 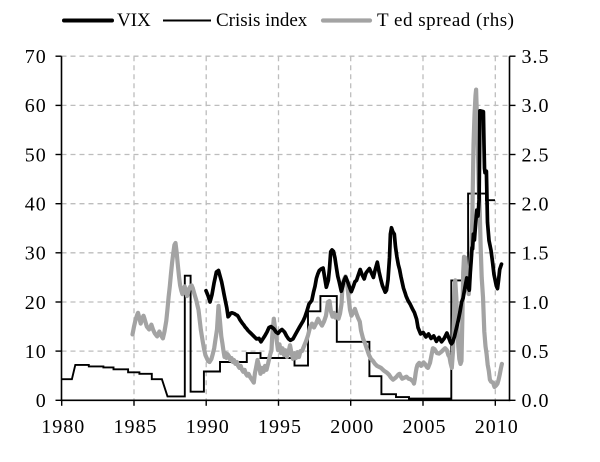 I want to click on svg-text: 10, so click(x=36, y=352).